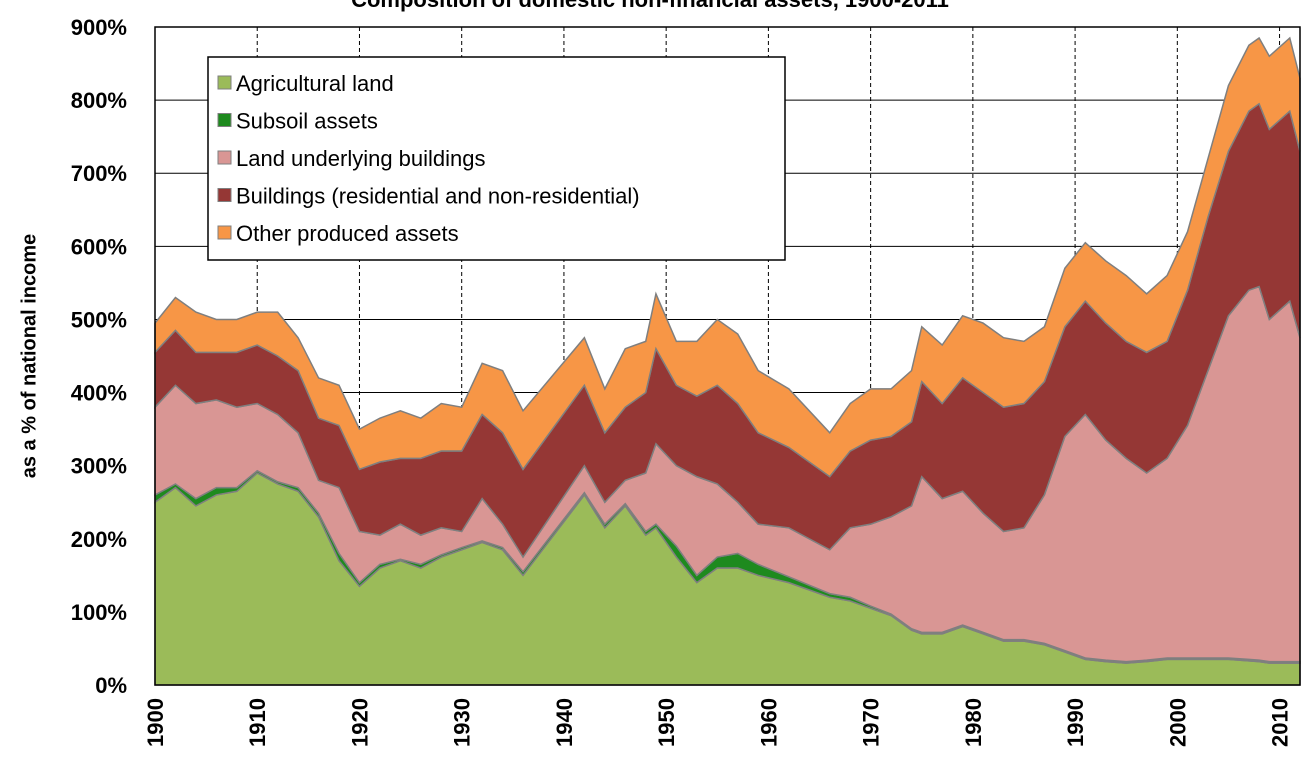  Describe the element at coordinates (564, 722) in the screenshot. I see `x-tick-label: 1940` at that location.